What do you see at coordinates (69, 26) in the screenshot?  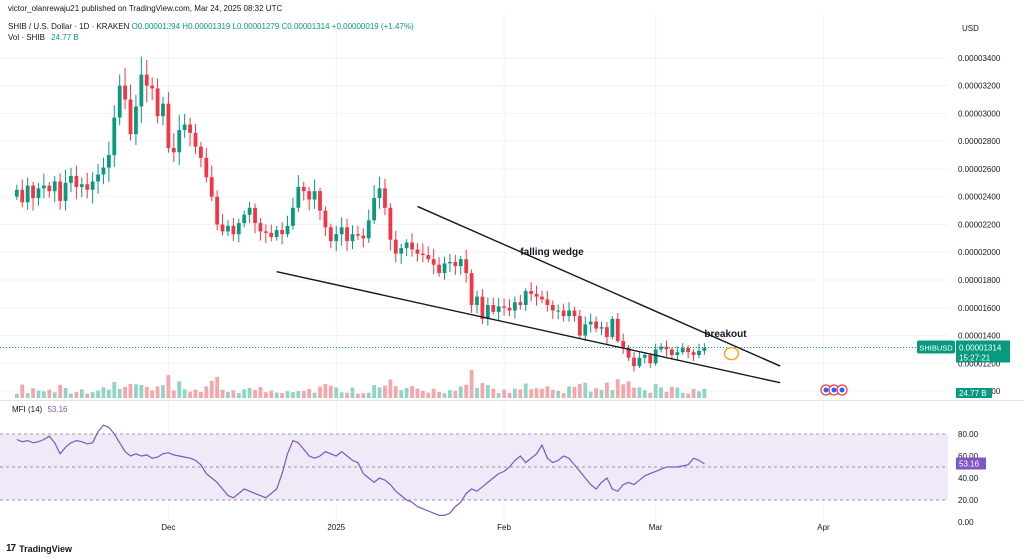 I see `symbol-name: SHIB / U.S. Dollar · 1D · KRAKEN` at bounding box center [69, 26].